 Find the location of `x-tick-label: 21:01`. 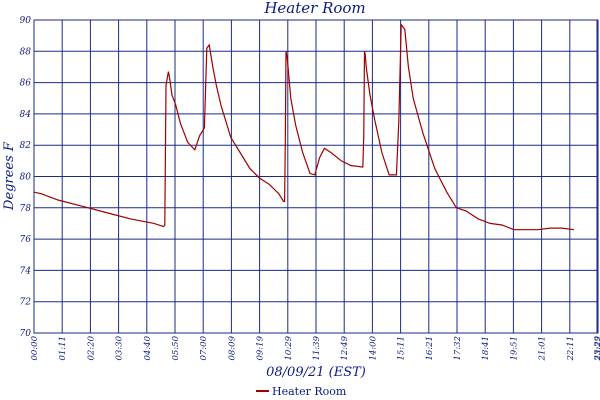

x-tick-label: 21:01 is located at coordinates (543, 349).